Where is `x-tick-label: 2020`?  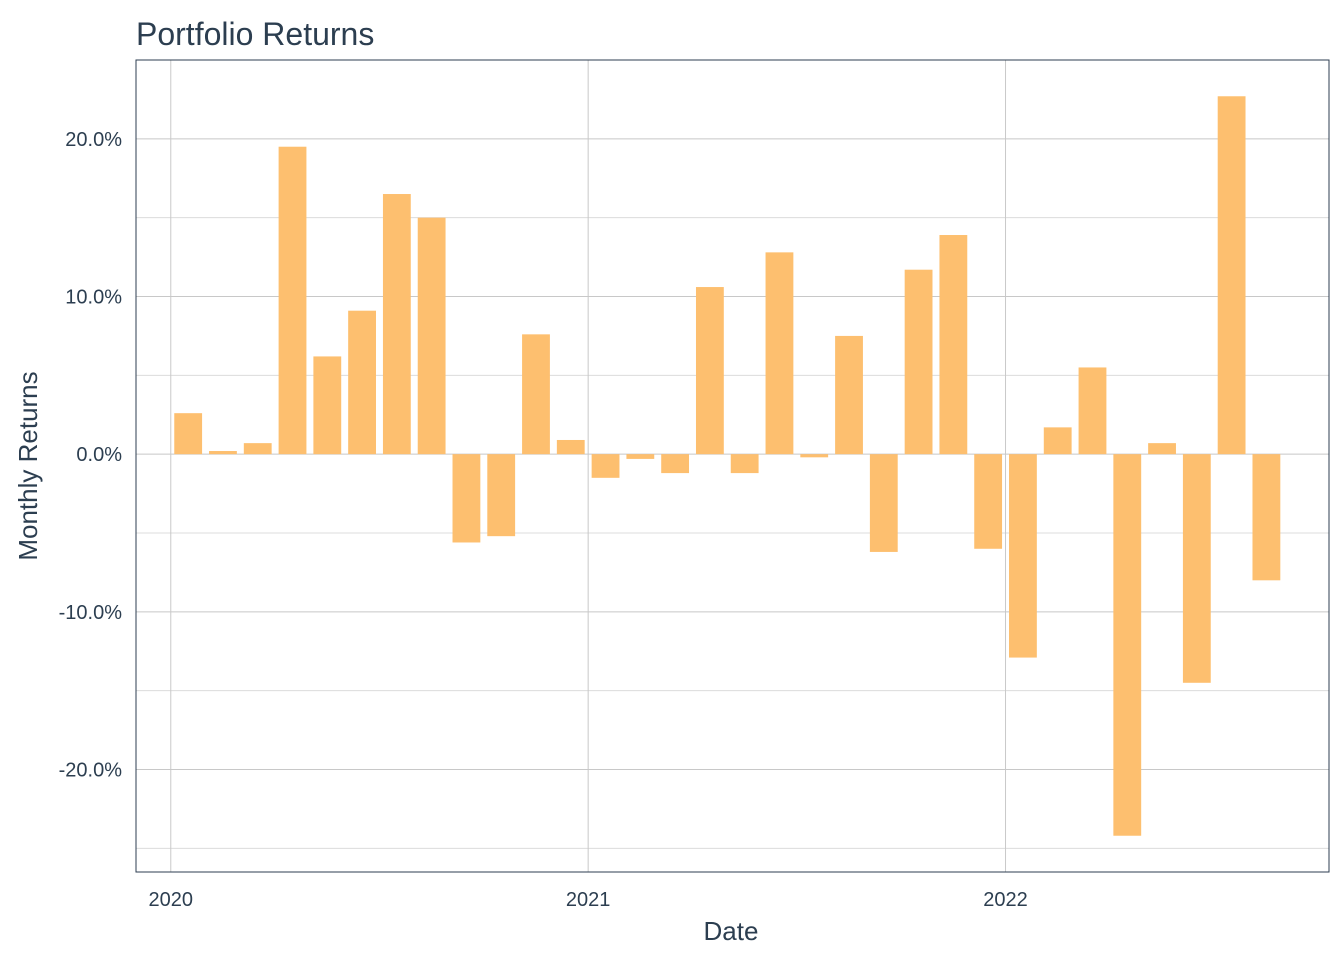
x-tick-label: 2020 is located at coordinates (171, 900).